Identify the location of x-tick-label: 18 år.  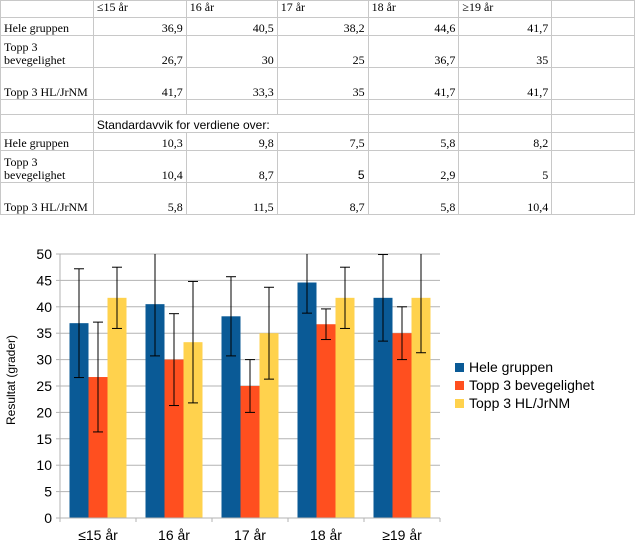
(326, 535).